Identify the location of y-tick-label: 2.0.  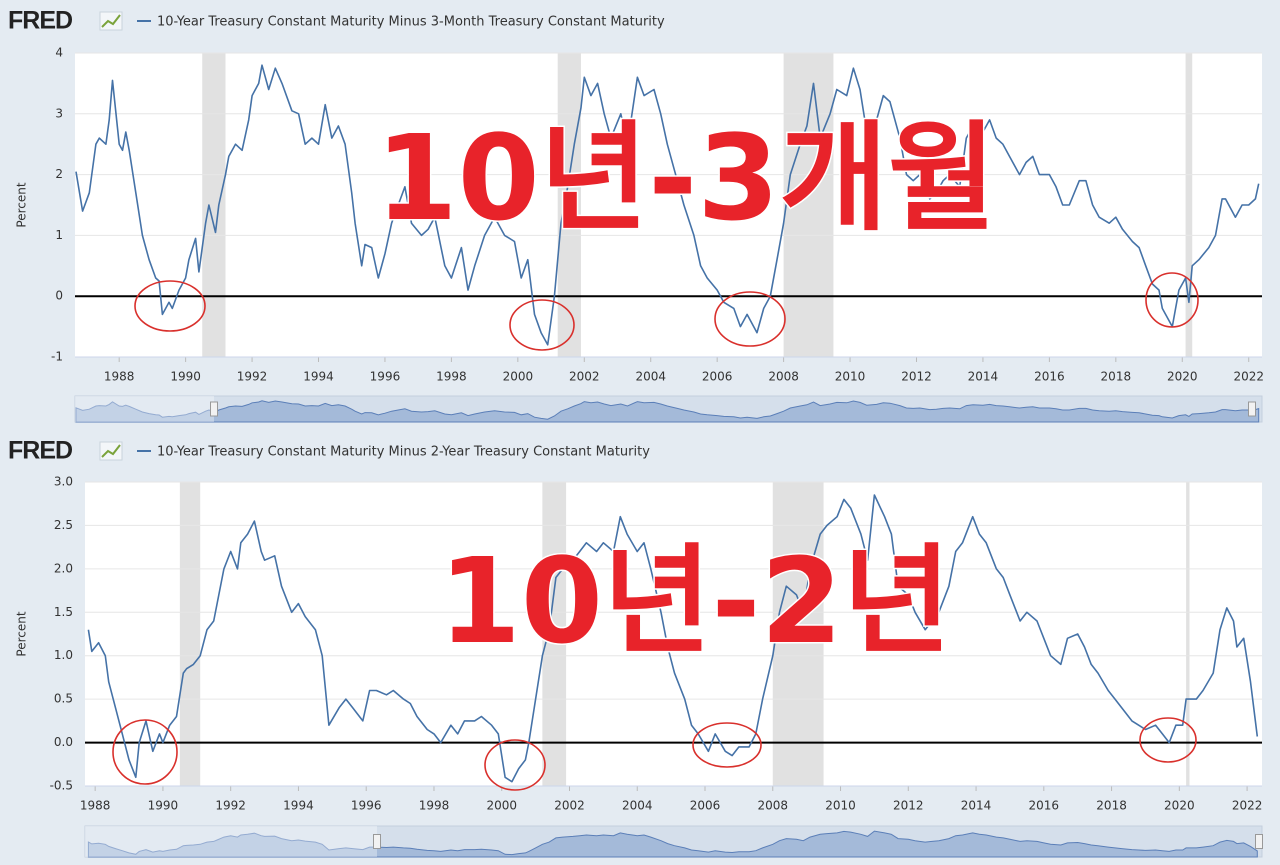
(63, 568).